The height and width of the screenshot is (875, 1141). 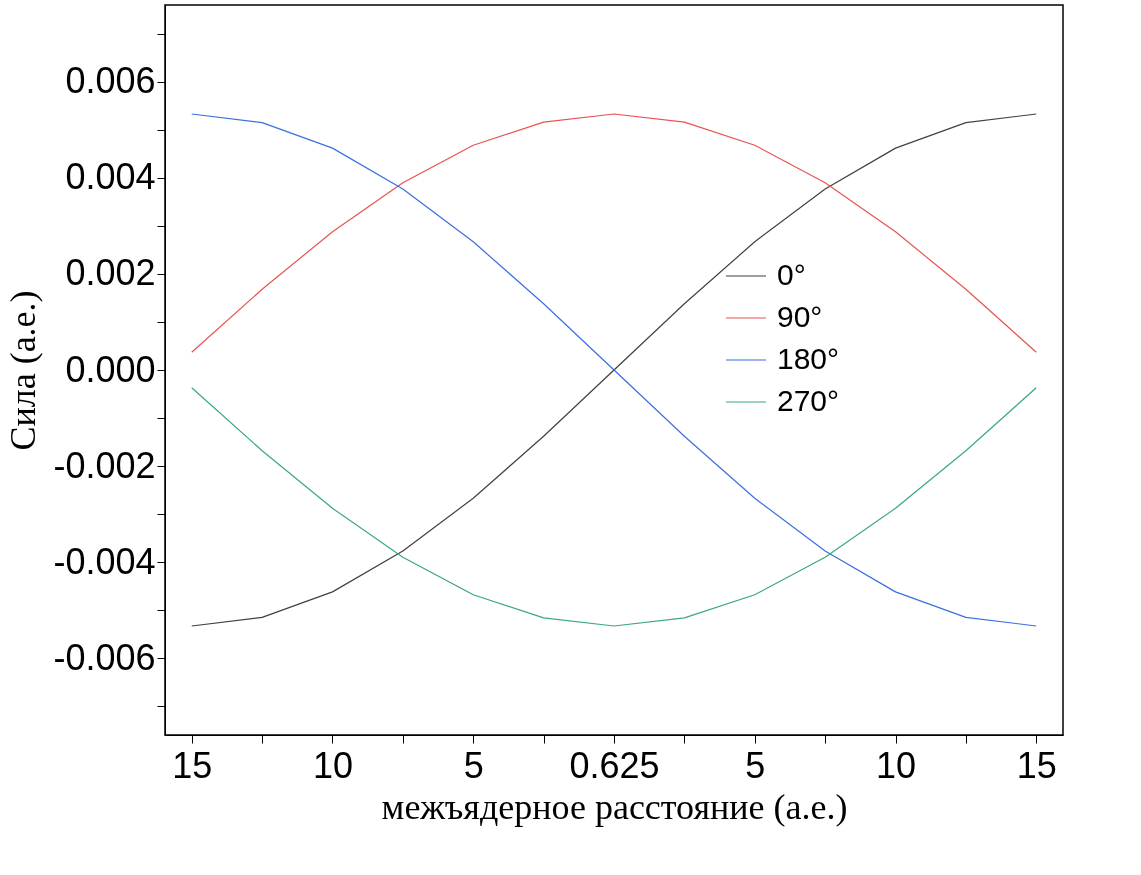 What do you see at coordinates (808, 358) in the screenshot?
I see `legend-label: 180°` at bounding box center [808, 358].